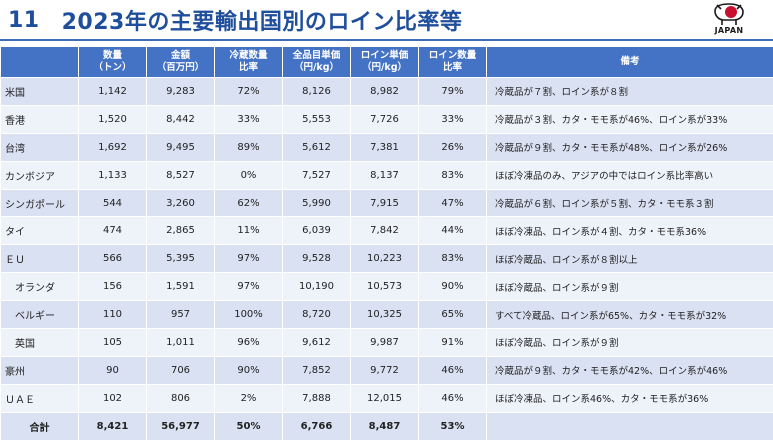  I want to click on cell-qty: 8,421, so click(112, 426).